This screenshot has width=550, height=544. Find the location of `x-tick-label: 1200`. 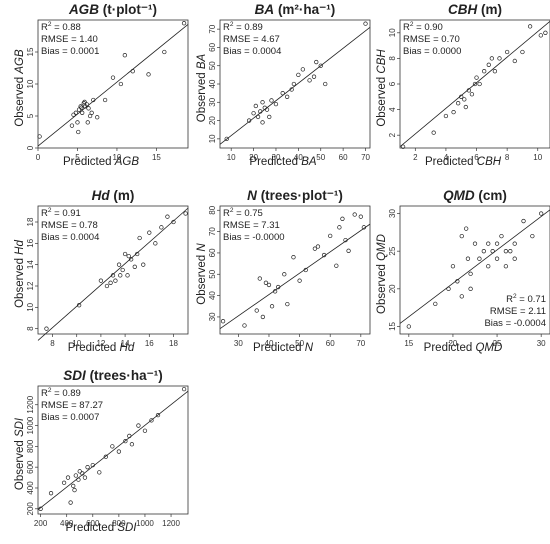

x-tick-label: 1200 is located at coordinates (171, 523).